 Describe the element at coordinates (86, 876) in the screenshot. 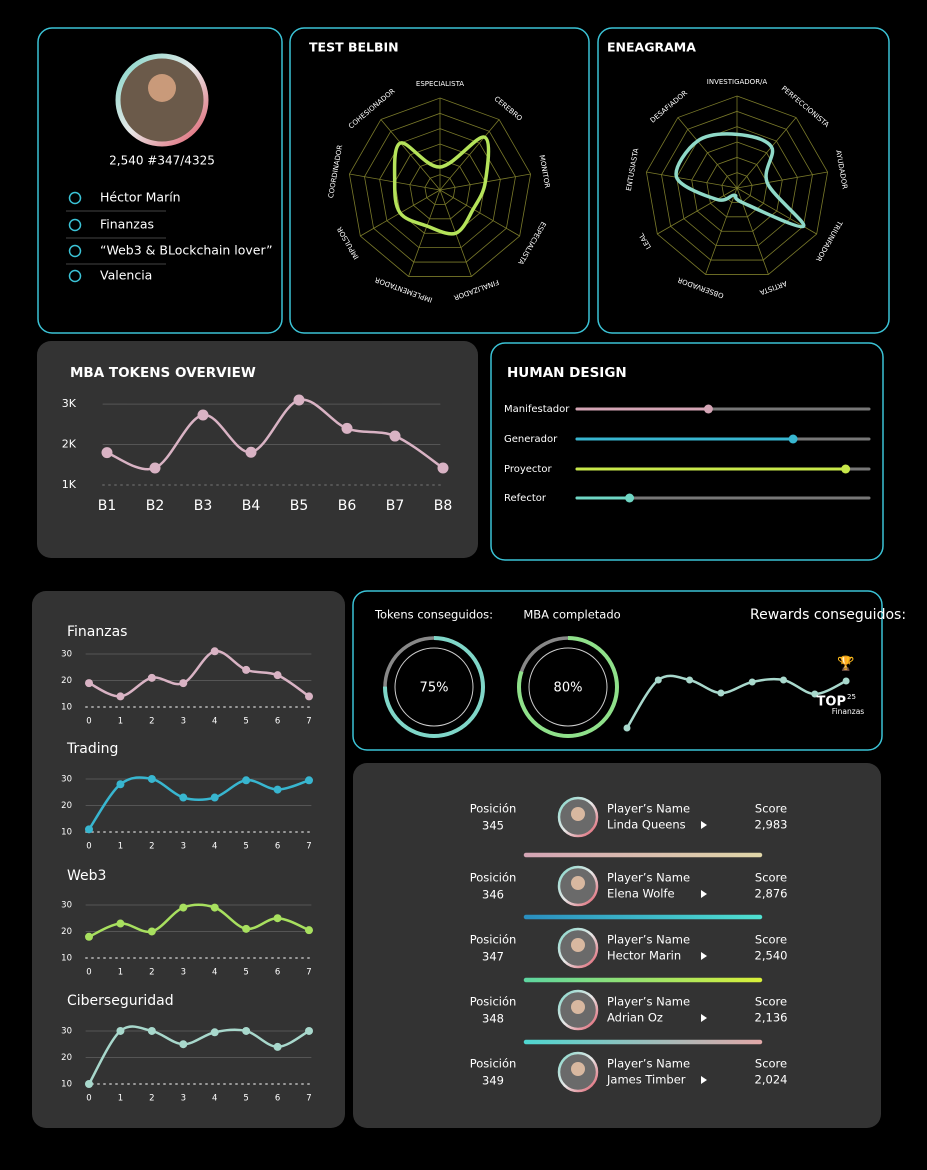

I see `chart-title: Web3` at that location.